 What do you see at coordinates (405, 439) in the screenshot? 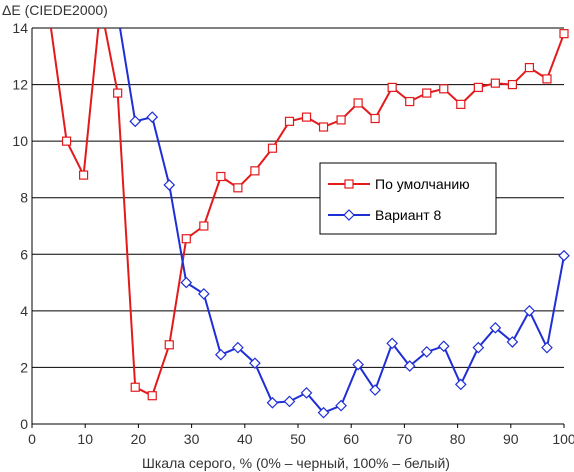
I see `x-tick-label: 70` at bounding box center [405, 439].